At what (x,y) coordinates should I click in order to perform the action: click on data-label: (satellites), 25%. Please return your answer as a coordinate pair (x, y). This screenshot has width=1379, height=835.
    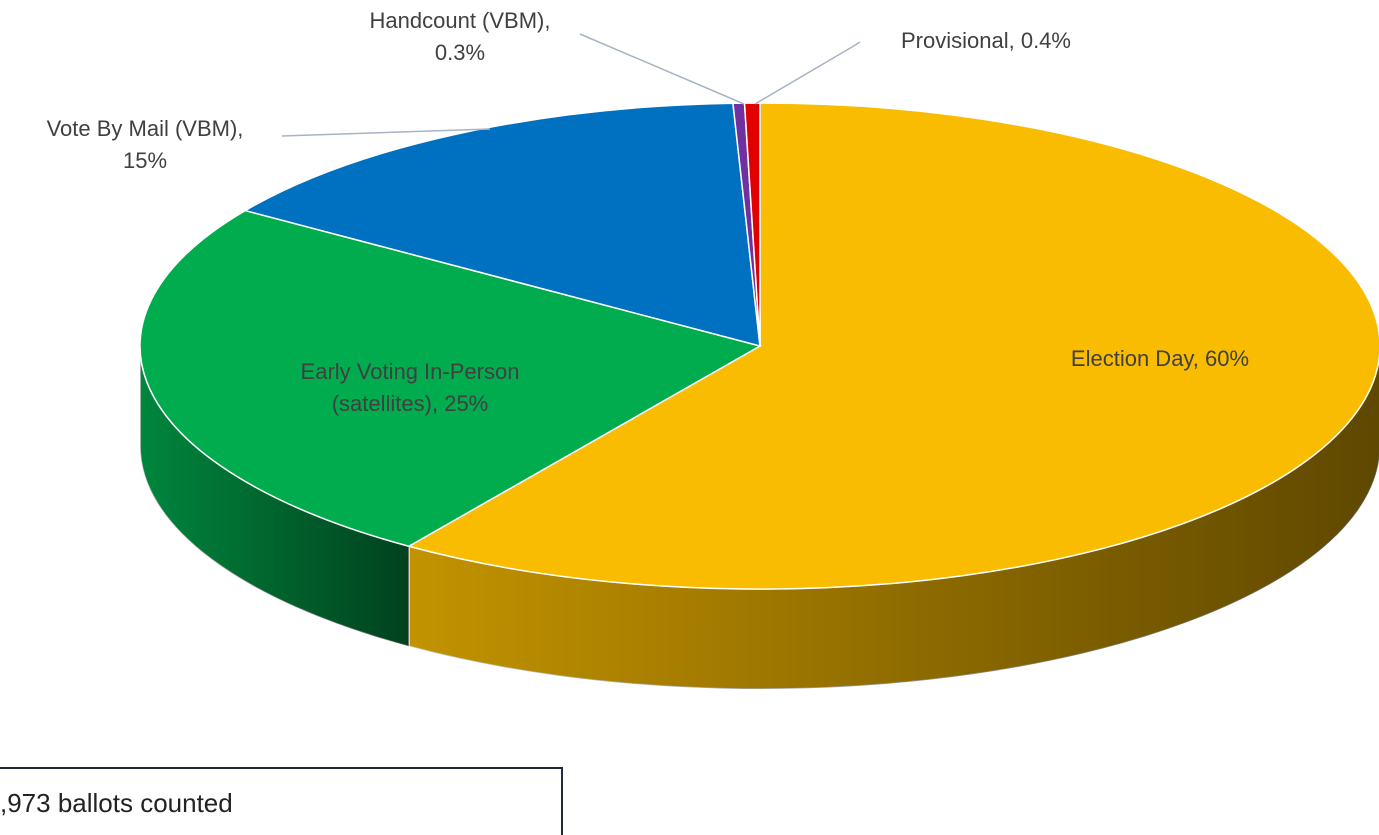
    Looking at the image, I should click on (410, 403).